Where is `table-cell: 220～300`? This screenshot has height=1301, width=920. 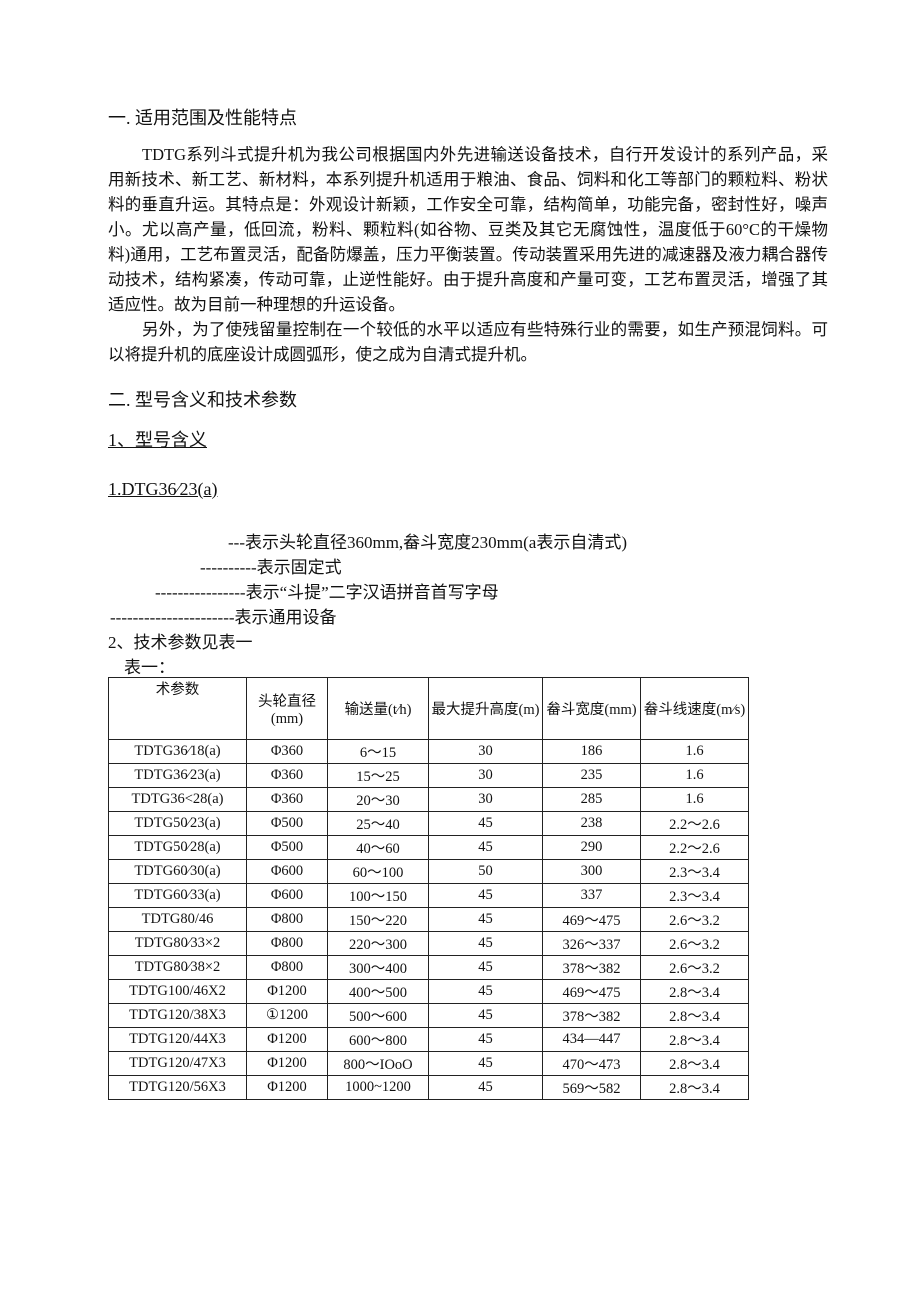
table-cell: 220～300 is located at coordinates (378, 943).